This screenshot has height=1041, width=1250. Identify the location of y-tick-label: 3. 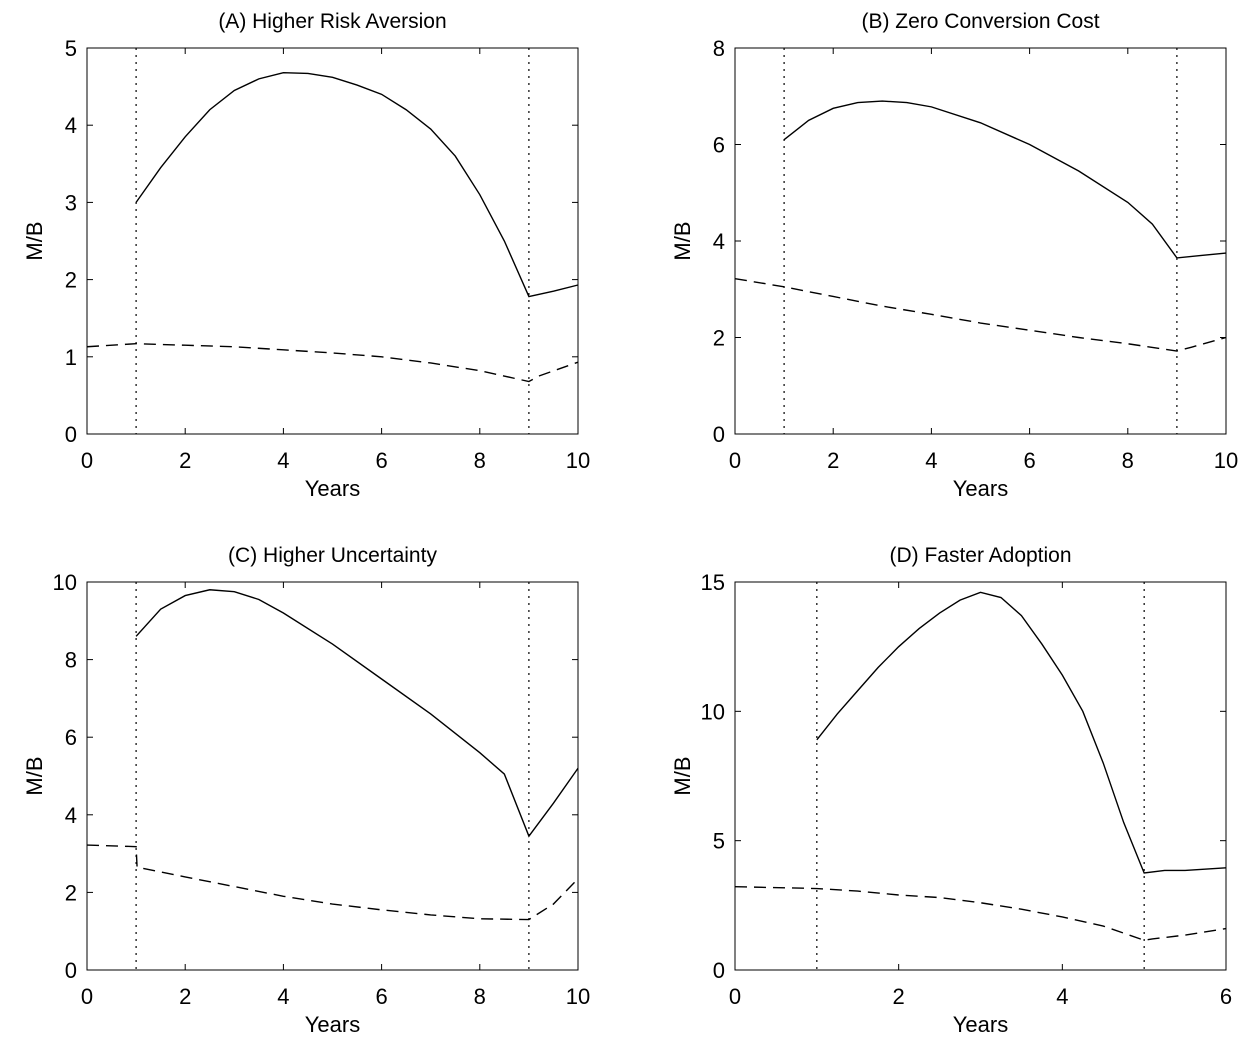
(71, 202).